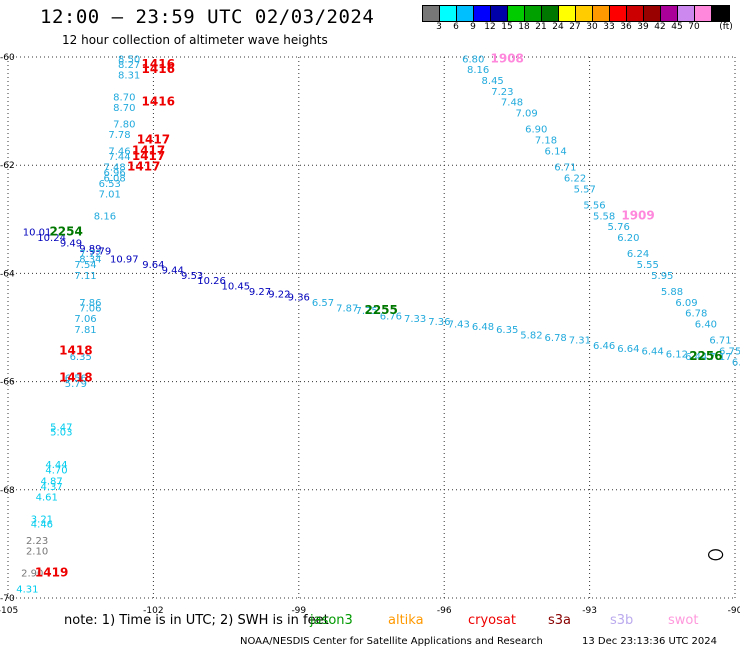 The image size is (740, 650). What do you see at coordinates (85, 276) in the screenshot?
I see `wave-height-value: 7.11` at bounding box center [85, 276].